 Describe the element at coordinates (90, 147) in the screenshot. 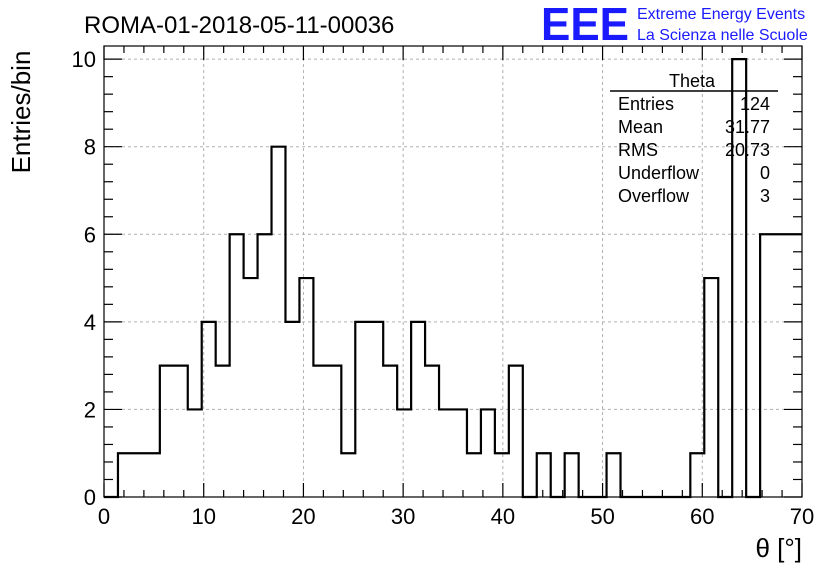

I see `y-tick-label: 8` at that location.